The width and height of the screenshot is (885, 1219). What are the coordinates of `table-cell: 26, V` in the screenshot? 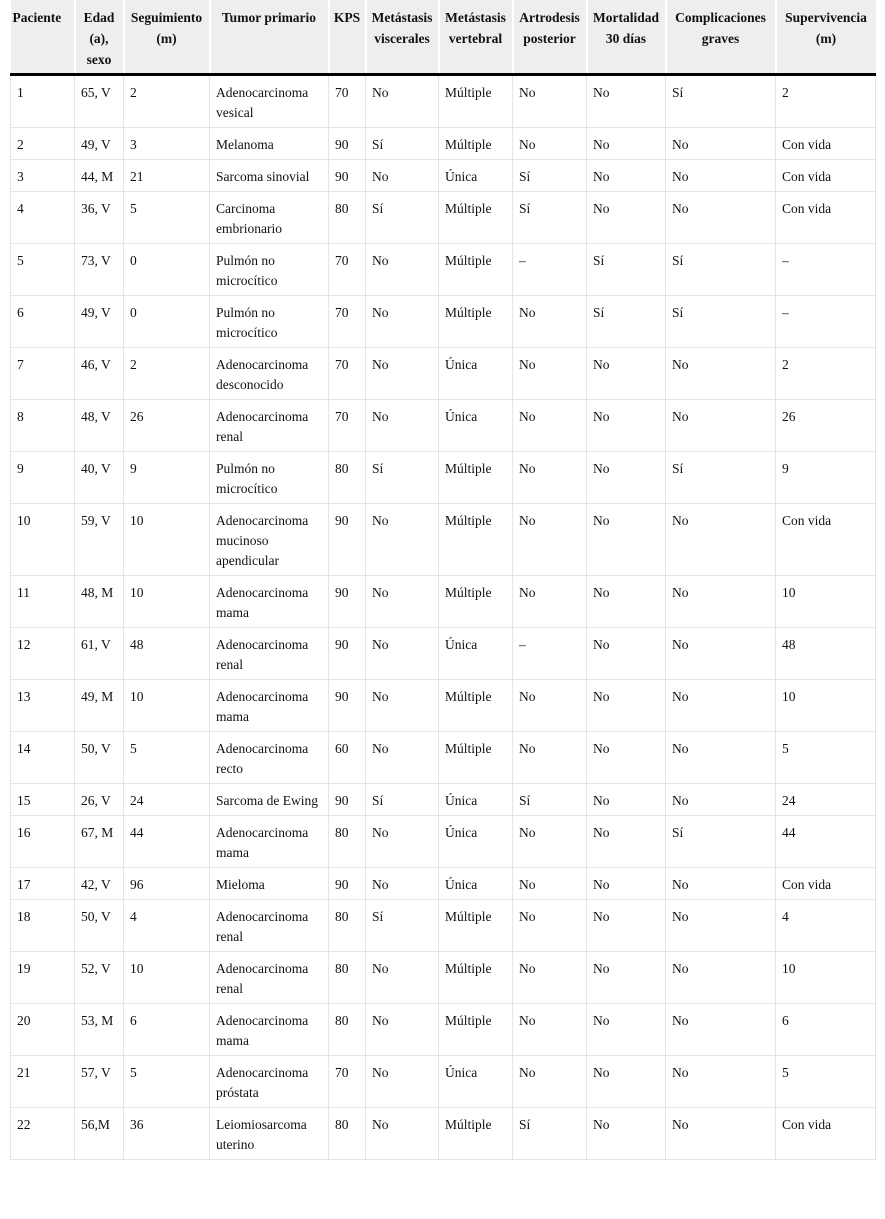 It's located at (99, 799).